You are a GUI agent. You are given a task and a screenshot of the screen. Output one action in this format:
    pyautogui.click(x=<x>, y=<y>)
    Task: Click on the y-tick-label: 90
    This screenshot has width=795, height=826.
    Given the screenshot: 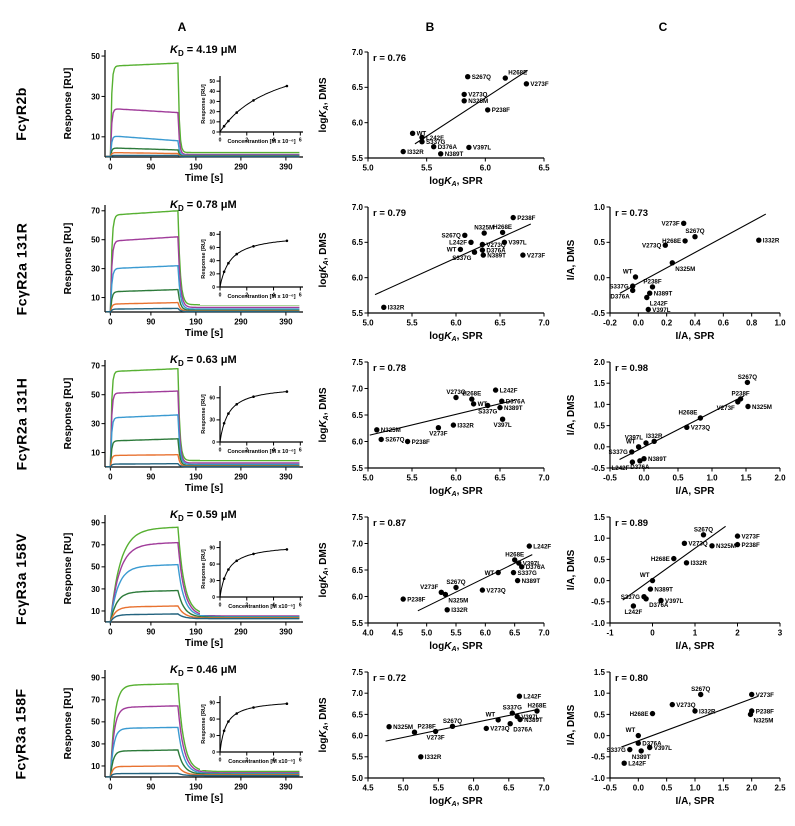 What is the action you would take?
    pyautogui.click(x=212, y=703)
    